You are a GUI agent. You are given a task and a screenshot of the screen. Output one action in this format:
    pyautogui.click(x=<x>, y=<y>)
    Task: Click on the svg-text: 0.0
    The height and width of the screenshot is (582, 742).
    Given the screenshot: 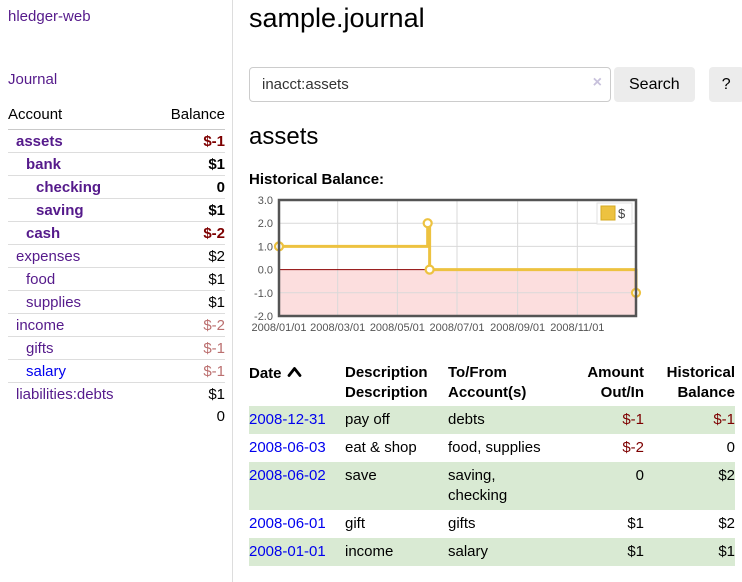 What is the action you would take?
    pyautogui.click(x=265, y=271)
    